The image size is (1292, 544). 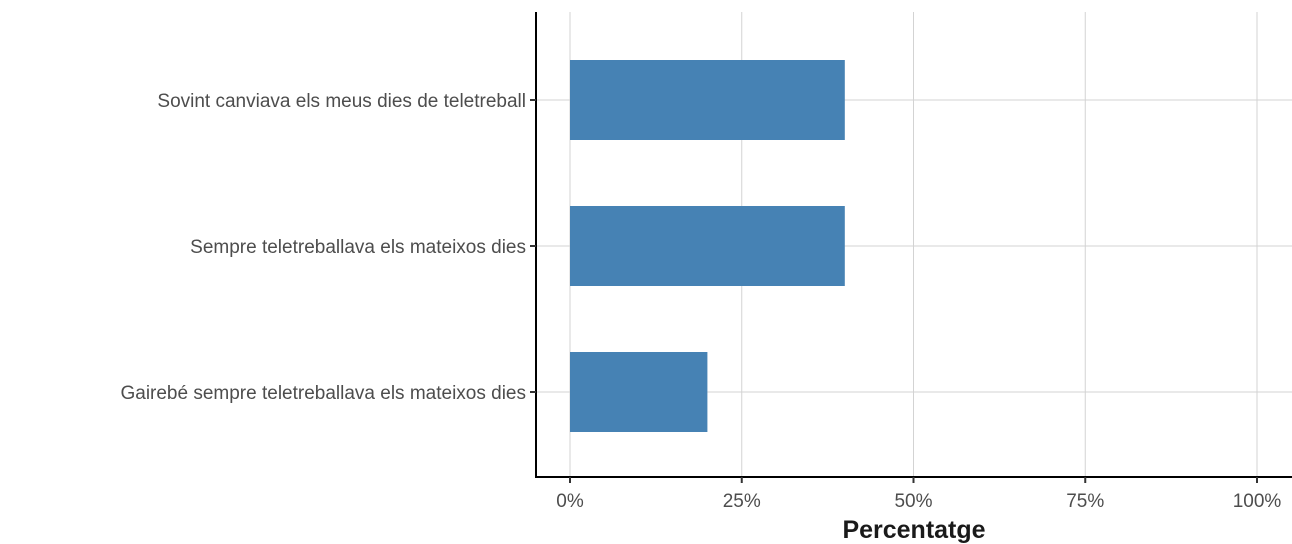 I want to click on x-tick-label: 50%, so click(x=913, y=501).